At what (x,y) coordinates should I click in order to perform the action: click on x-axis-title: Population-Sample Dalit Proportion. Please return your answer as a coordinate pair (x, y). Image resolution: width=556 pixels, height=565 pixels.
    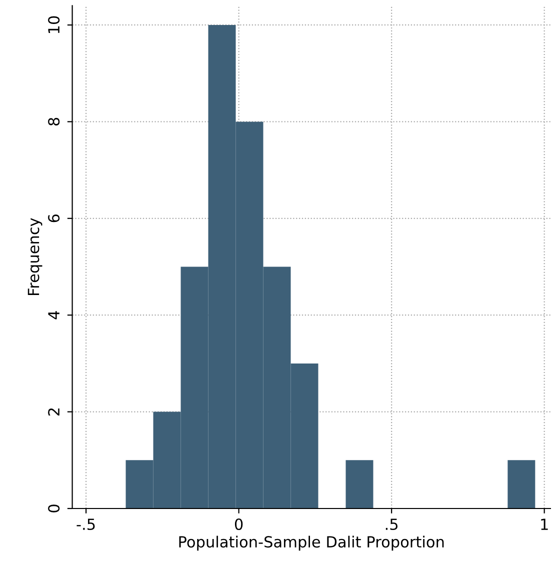
    Looking at the image, I should click on (311, 543).